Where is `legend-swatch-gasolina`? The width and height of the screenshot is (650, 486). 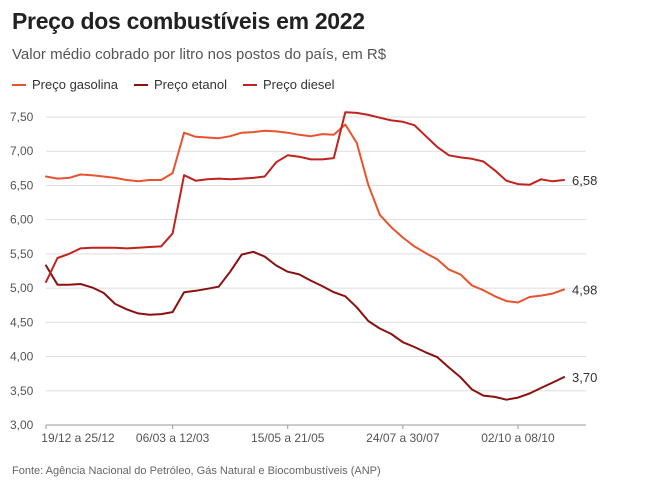
legend-swatch-gasolina is located at coordinates (19, 84).